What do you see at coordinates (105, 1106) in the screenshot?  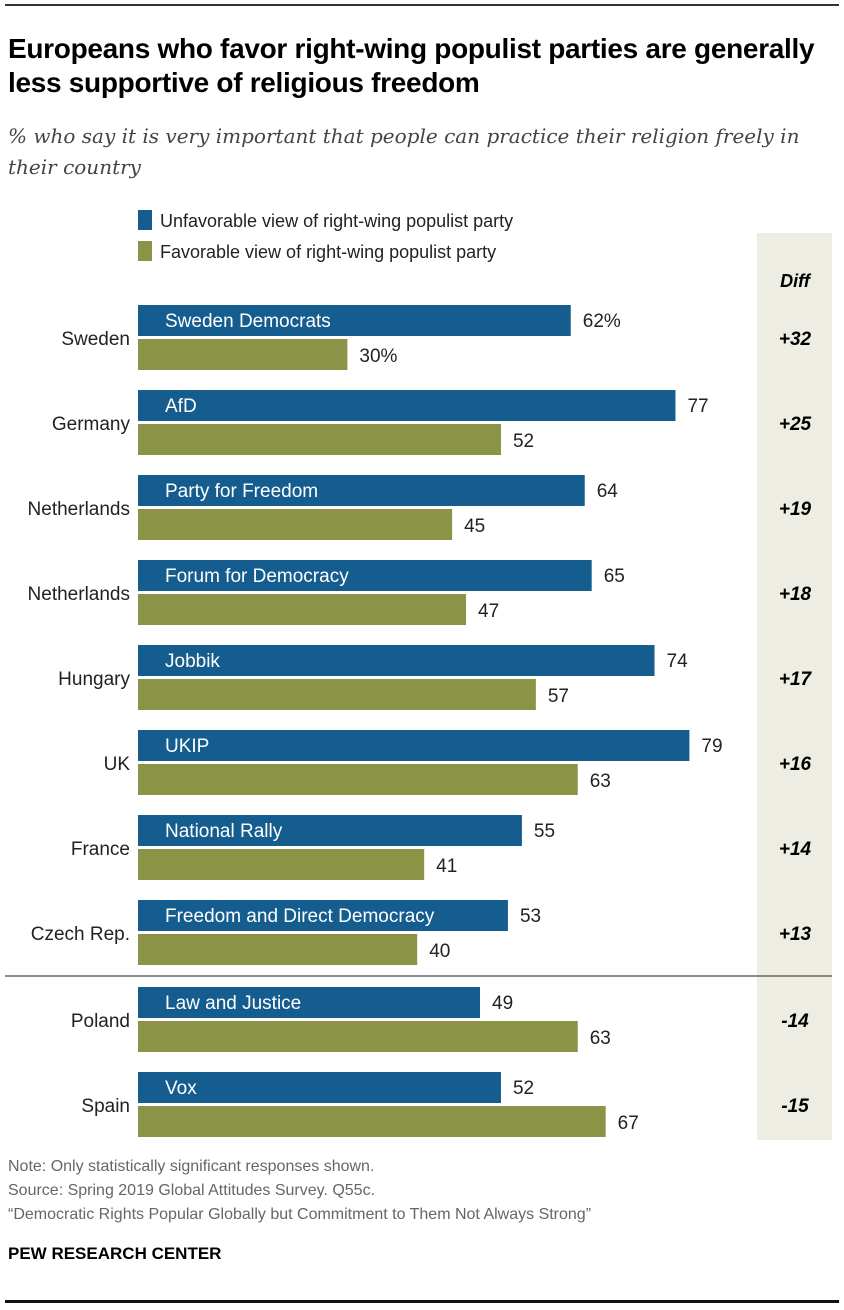 I see `country-label: Spain` at bounding box center [105, 1106].